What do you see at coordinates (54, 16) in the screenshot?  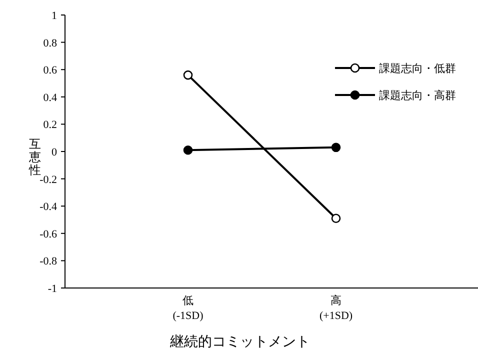 I see `y-tick-label: 1` at bounding box center [54, 16].